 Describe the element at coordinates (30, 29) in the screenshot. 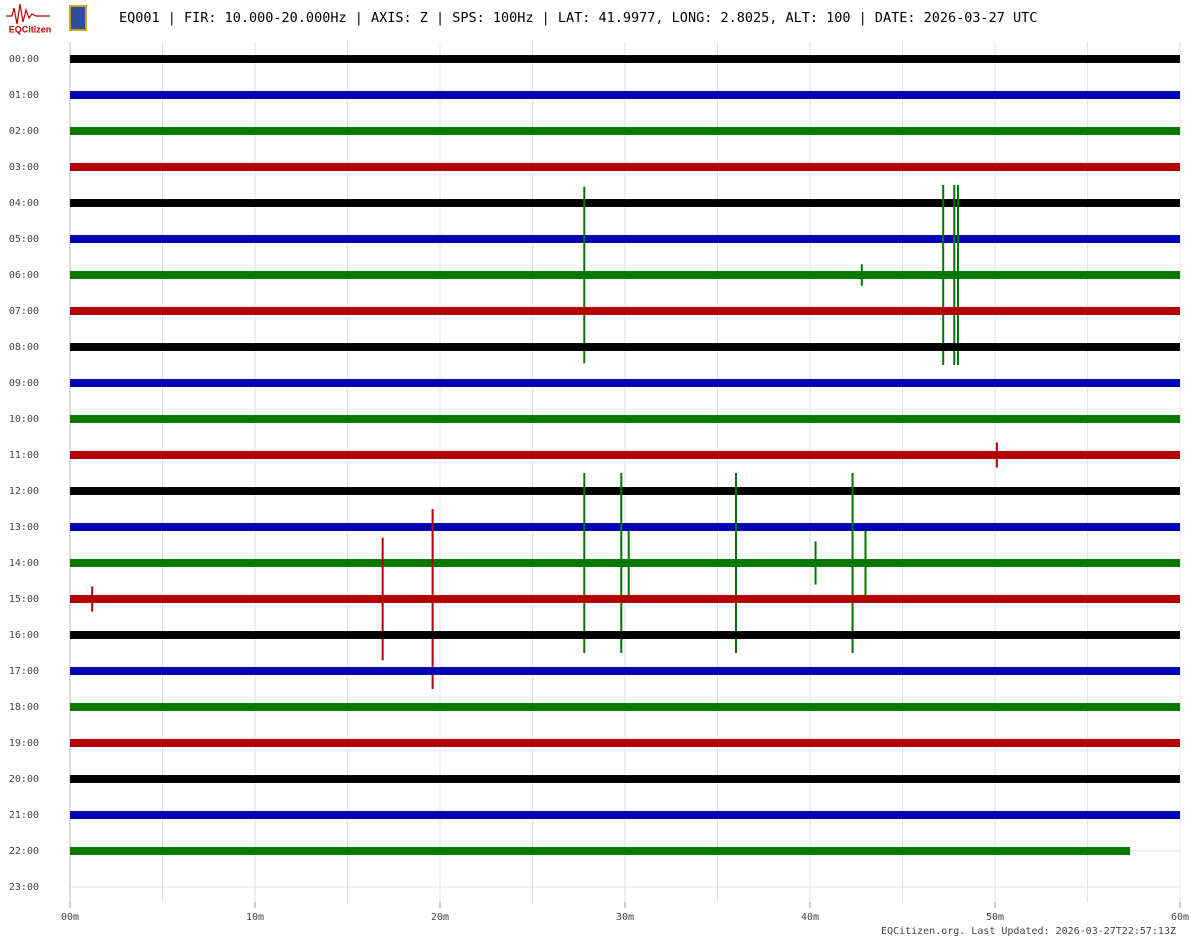

I see `logo-text: EQCitizen` at that location.